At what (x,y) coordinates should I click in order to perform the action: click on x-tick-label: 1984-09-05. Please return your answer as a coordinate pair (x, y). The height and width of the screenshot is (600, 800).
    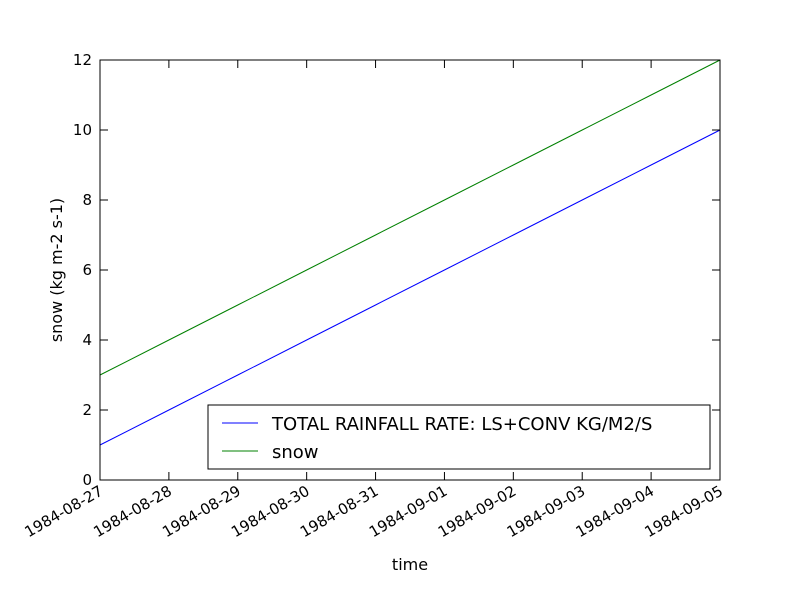
    Looking at the image, I should click on (683, 511).